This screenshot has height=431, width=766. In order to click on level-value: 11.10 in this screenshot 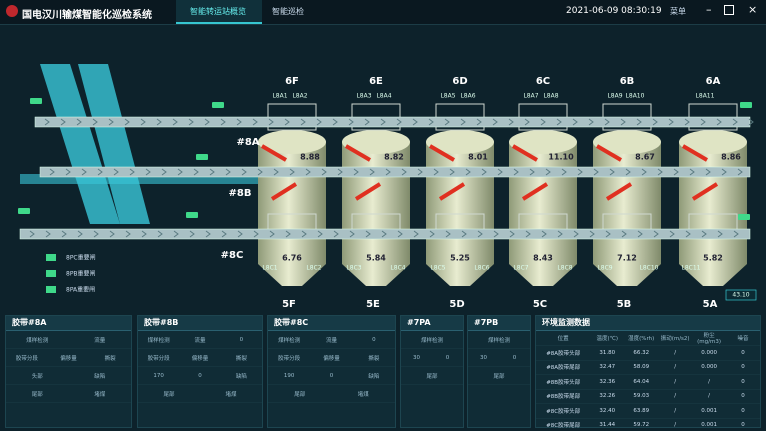, I will do `click(561, 157)`.